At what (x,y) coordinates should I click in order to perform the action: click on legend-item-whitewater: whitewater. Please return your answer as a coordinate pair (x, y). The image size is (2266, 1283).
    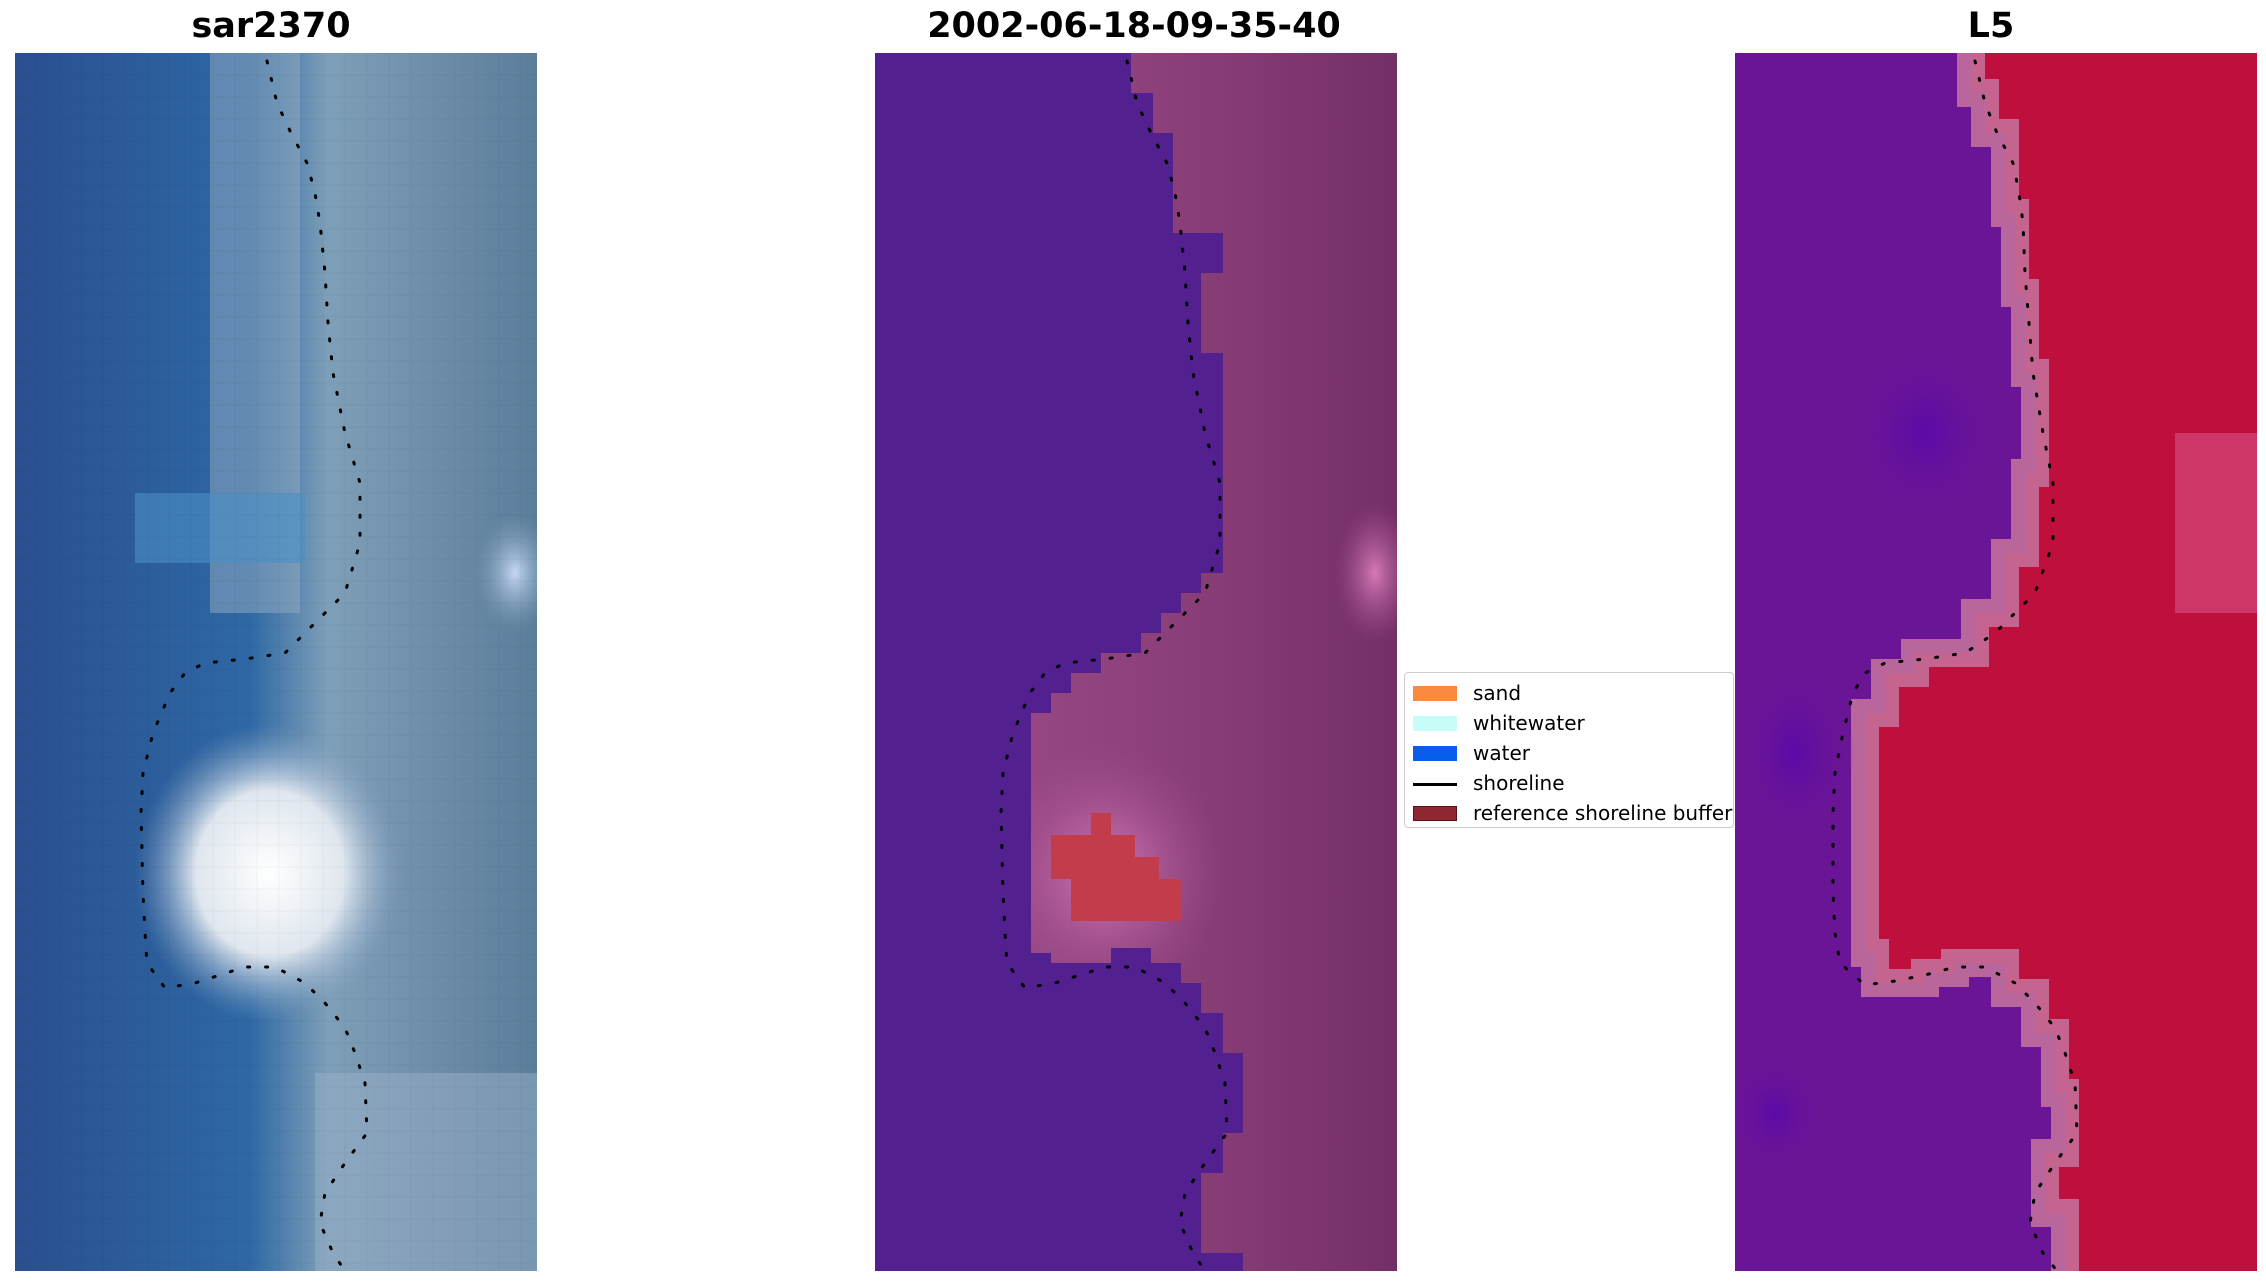
    Looking at the image, I should click on (1569, 724).